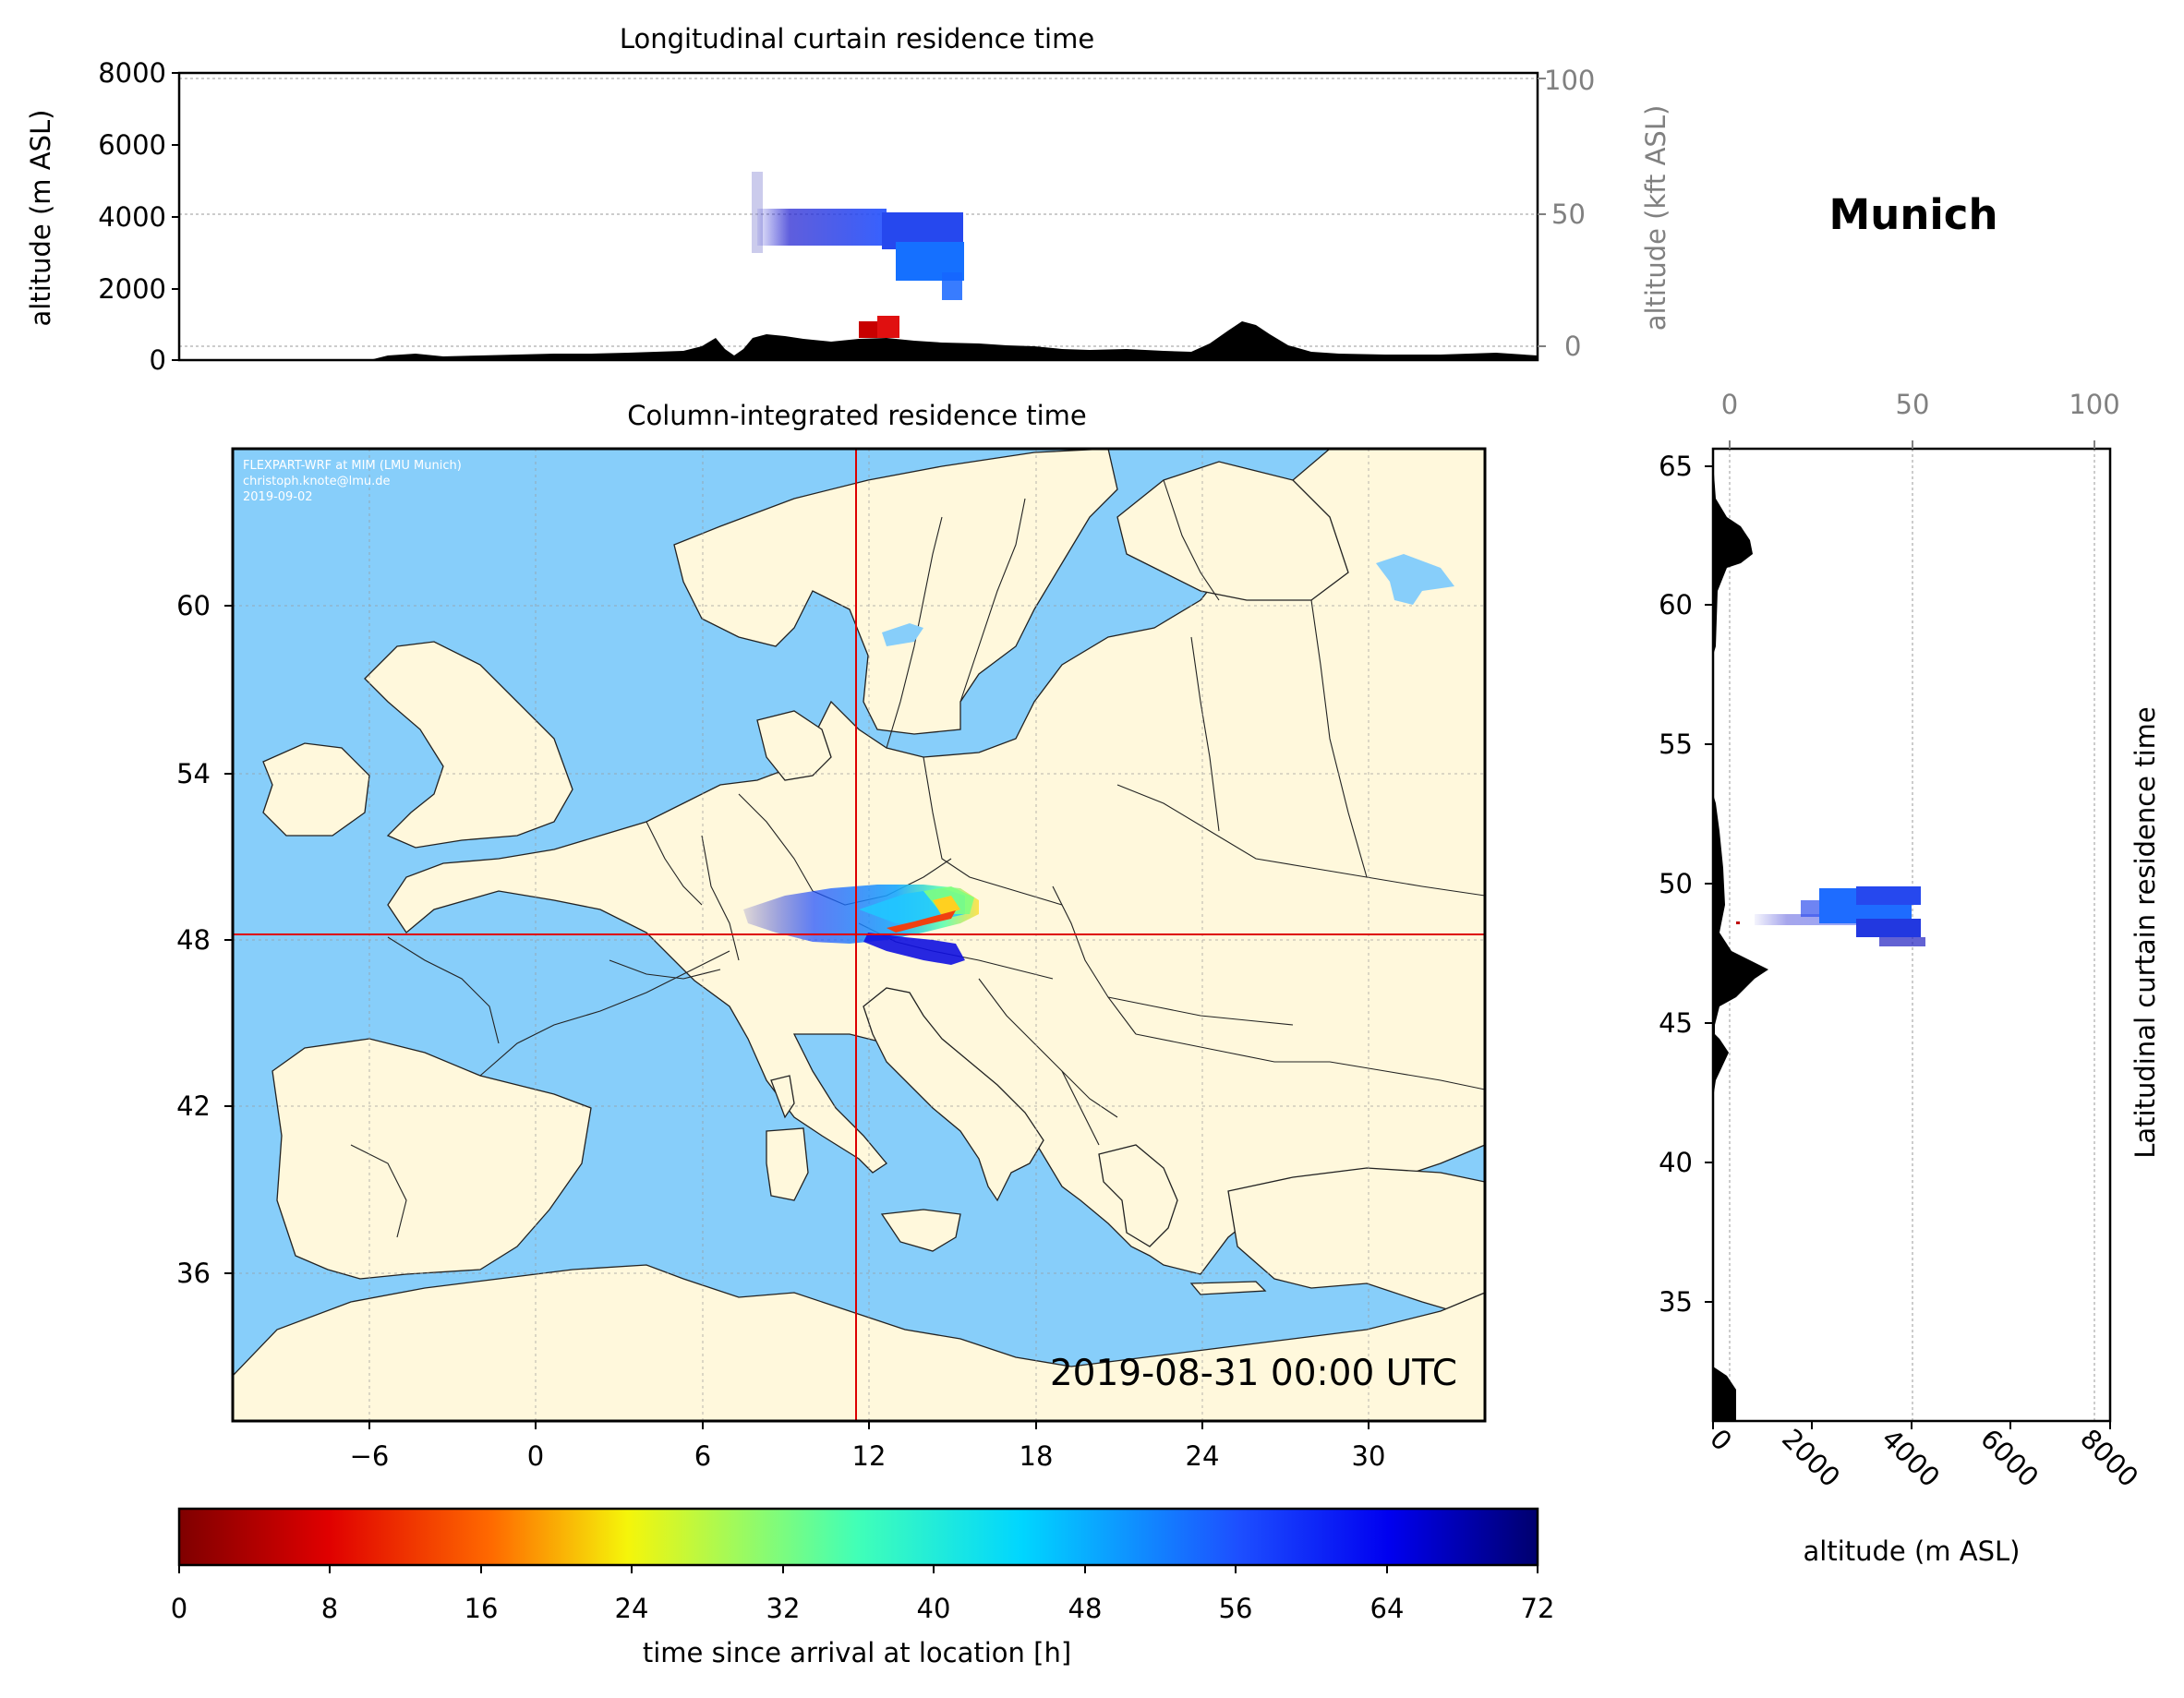 The image size is (2184, 1698). What do you see at coordinates (783, 1608) in the screenshot?
I see `cb-tick-32: 32` at bounding box center [783, 1608].